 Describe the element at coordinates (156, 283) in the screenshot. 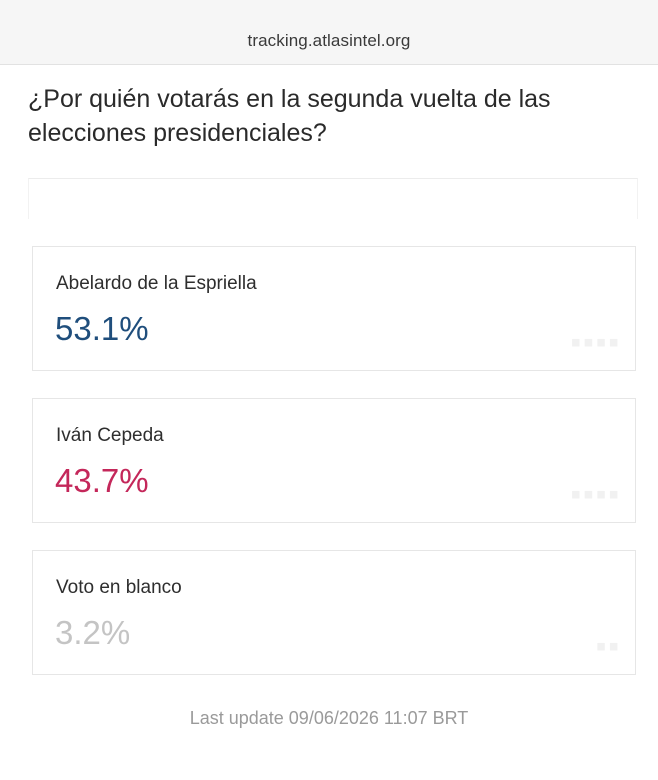

I see `candidate-name: Abelardo de la Espriella` at that location.